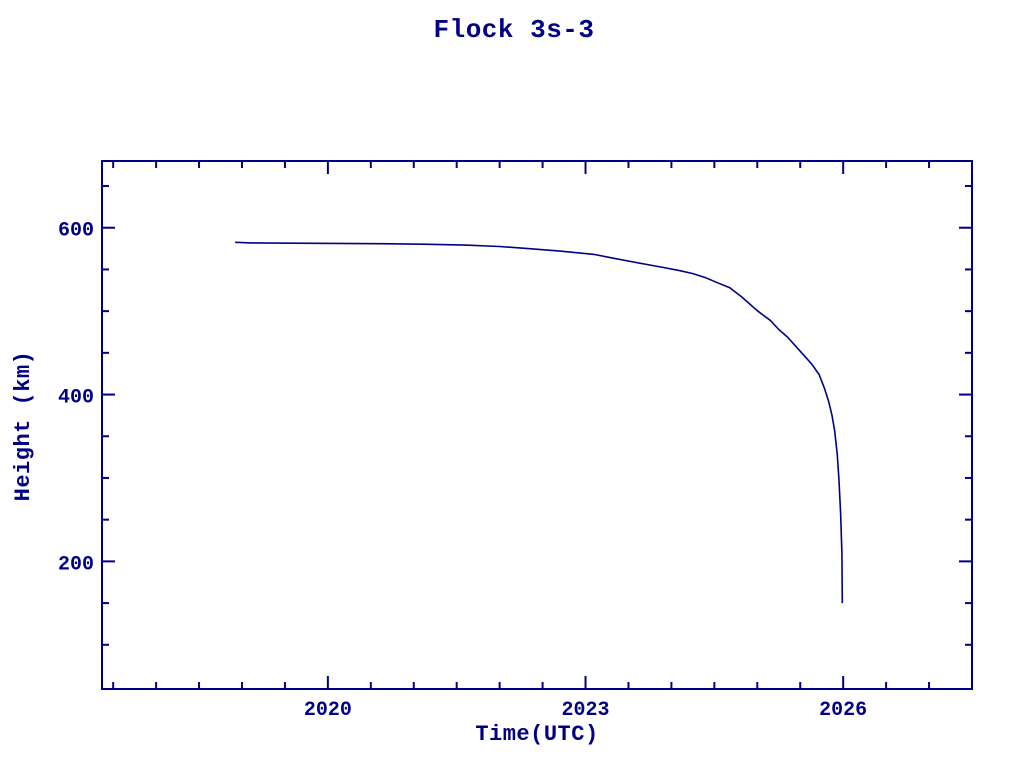  Describe the element at coordinates (843, 710) in the screenshot. I see `x-tick-label: 2026` at that location.